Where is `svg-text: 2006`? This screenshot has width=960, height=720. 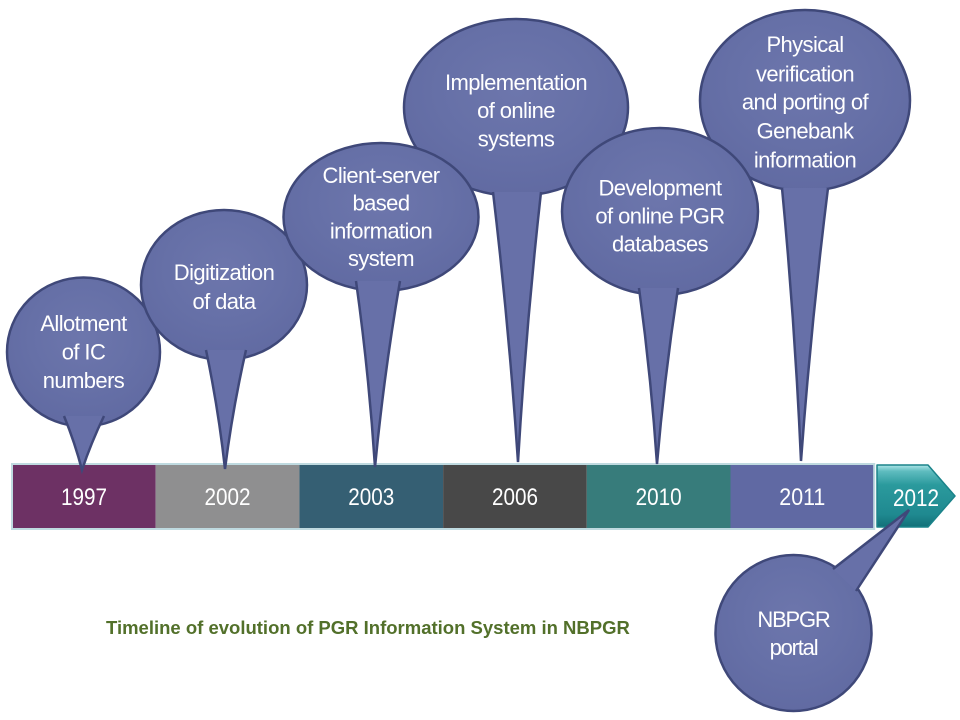 svg-text: 2006 is located at coordinates (515, 497).